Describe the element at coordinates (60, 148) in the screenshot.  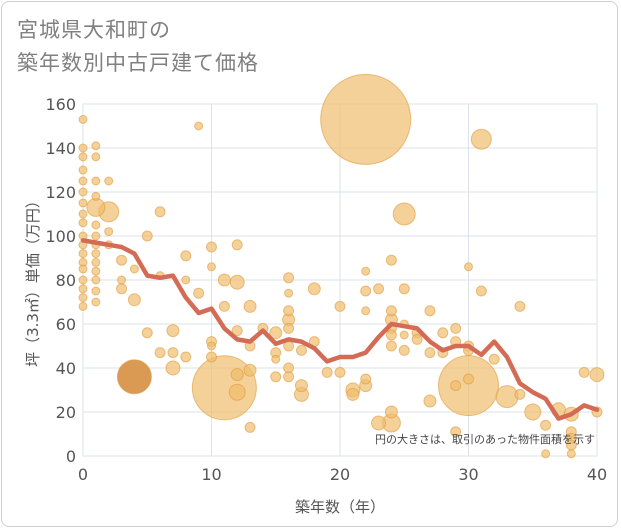
I see `y-tick-label: 140` at that location.